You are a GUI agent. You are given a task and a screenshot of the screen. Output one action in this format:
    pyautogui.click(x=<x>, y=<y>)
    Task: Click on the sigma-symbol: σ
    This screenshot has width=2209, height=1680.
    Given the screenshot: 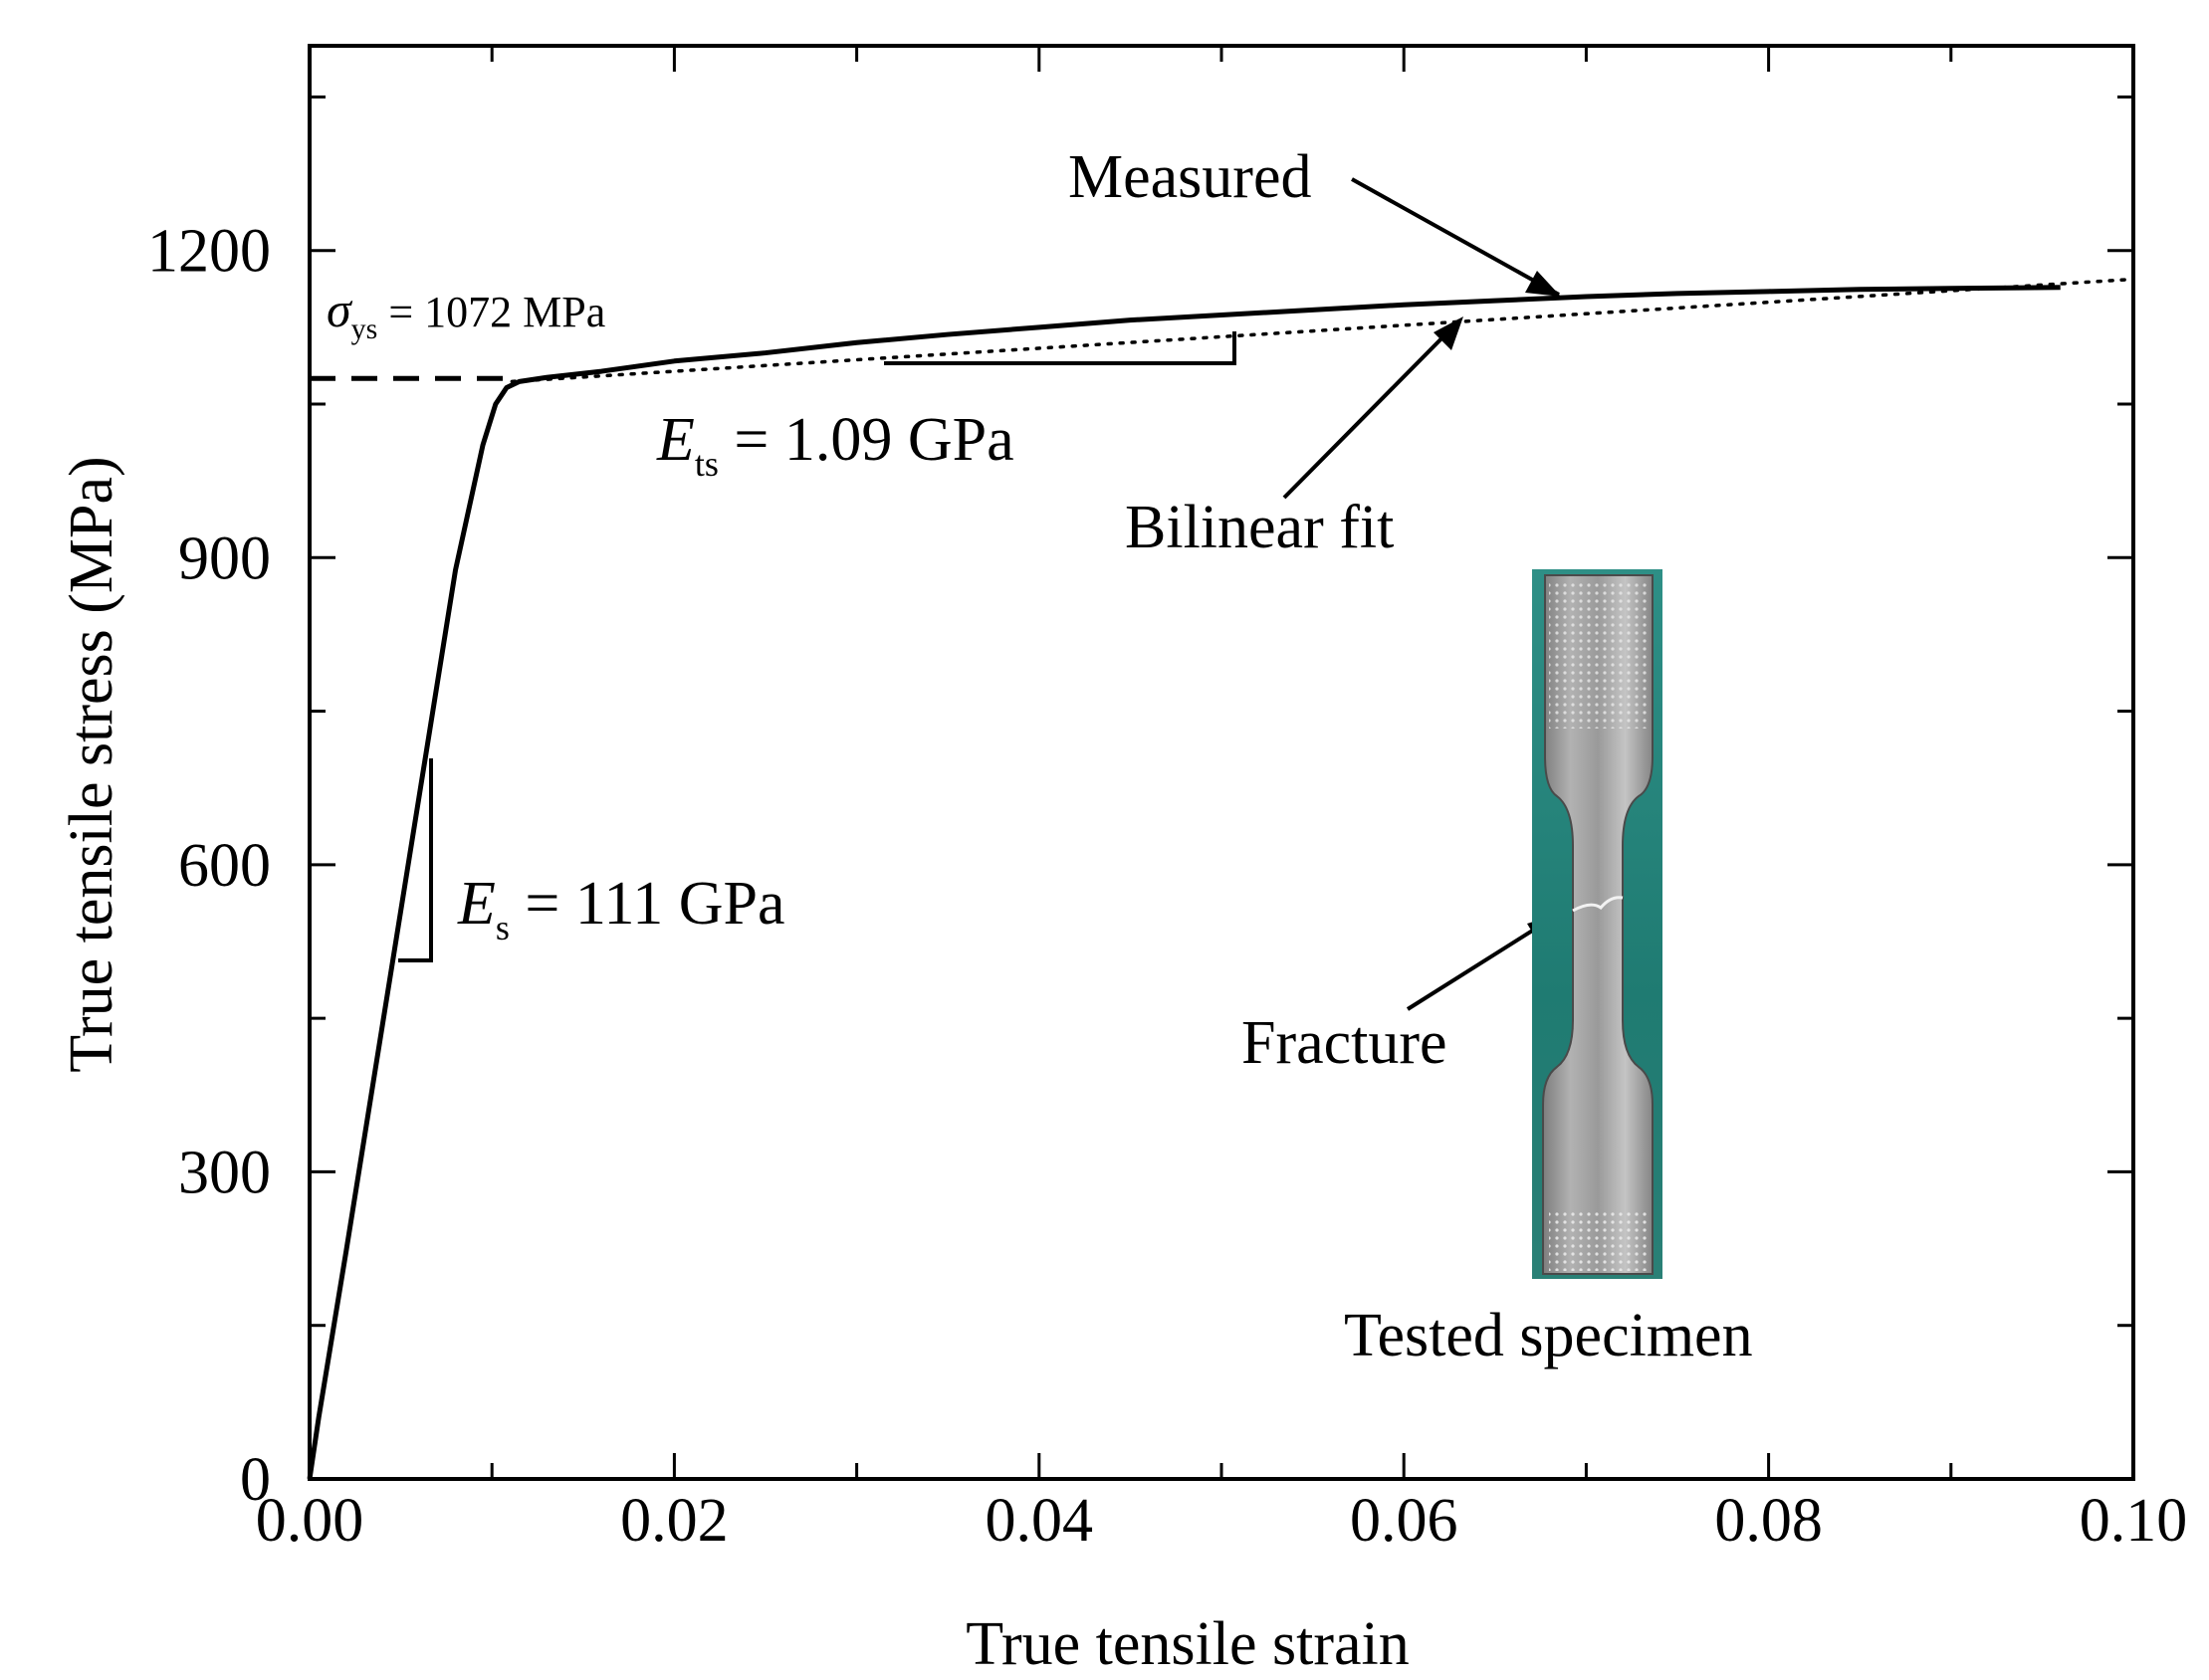 What is the action you would take?
    pyautogui.click(x=340, y=309)
    